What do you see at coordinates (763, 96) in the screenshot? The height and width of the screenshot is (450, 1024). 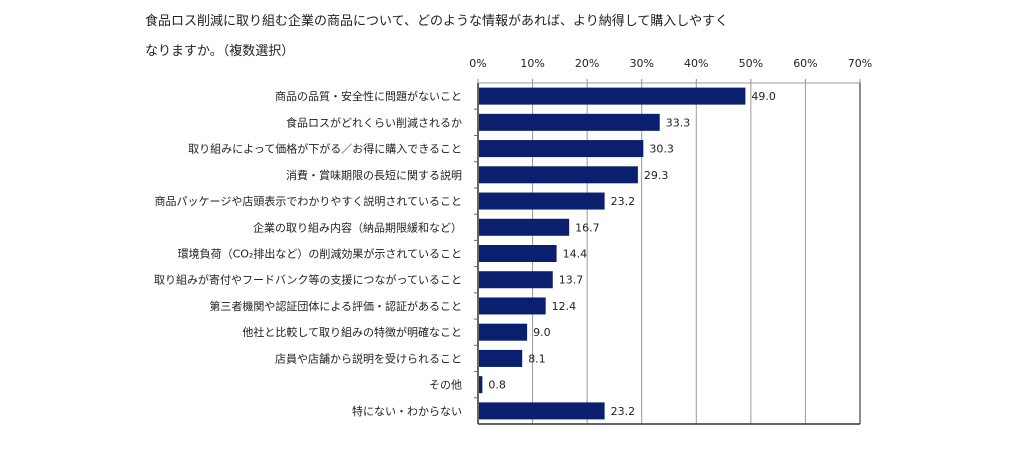 I see `data-label: 49.0` at bounding box center [763, 96].